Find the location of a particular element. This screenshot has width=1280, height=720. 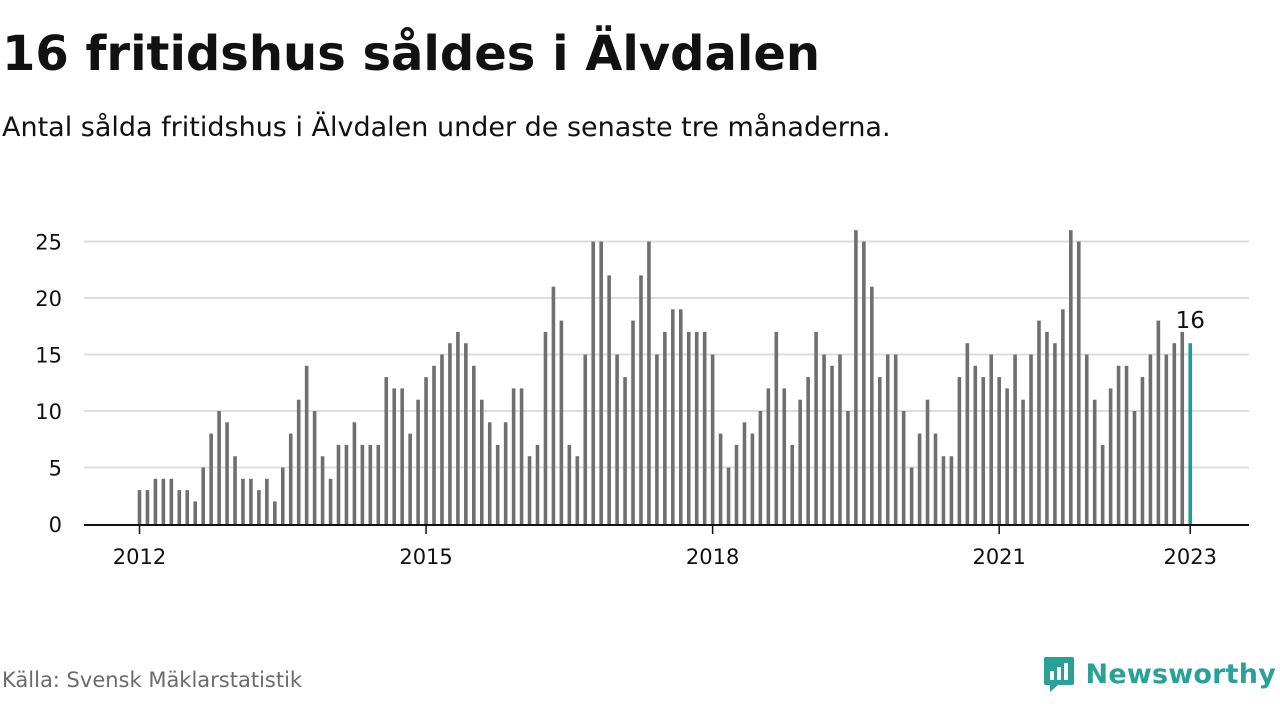

y-tick-label: 15 is located at coordinates (48, 356).